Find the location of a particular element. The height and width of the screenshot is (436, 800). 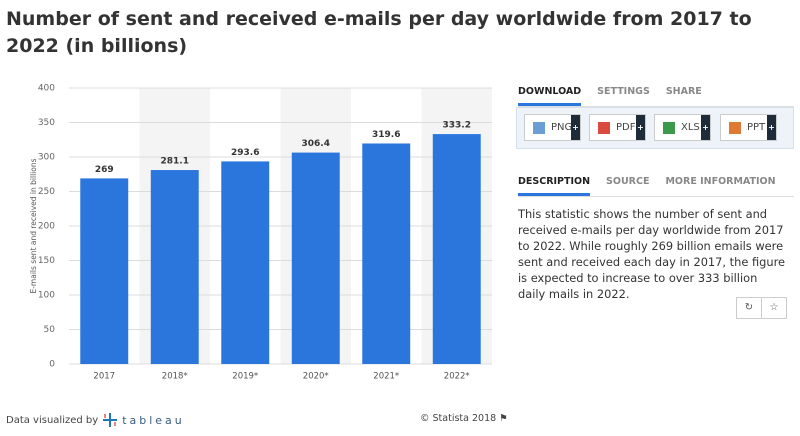

download-box: PNG + PDF + XLS + PPT + is located at coordinates (655, 128).